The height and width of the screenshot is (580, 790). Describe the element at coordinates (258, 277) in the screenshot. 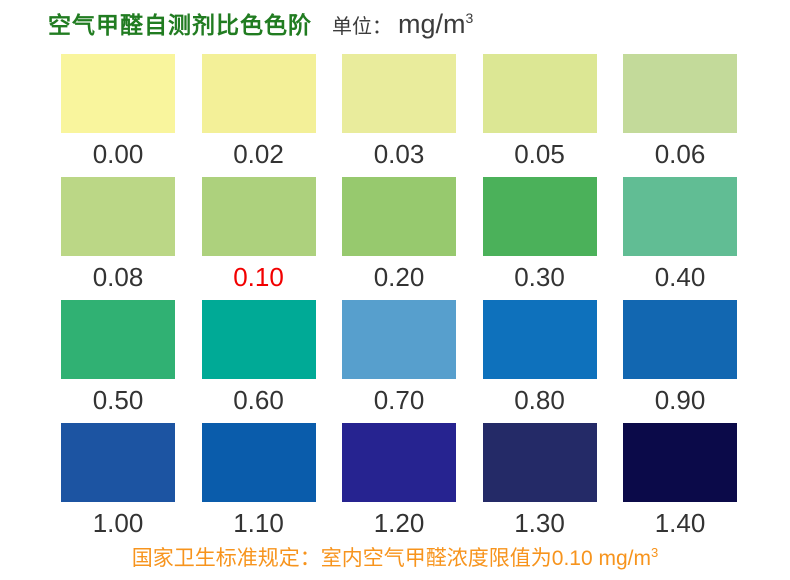

I see `concentration-label-limit: 0.10` at that location.